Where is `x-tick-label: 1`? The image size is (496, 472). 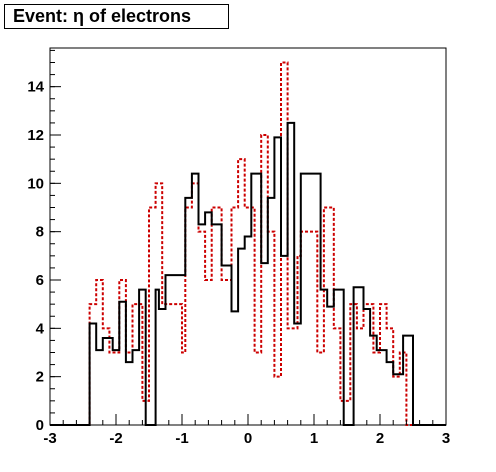 x-tick-label: 1 is located at coordinates (314, 438).